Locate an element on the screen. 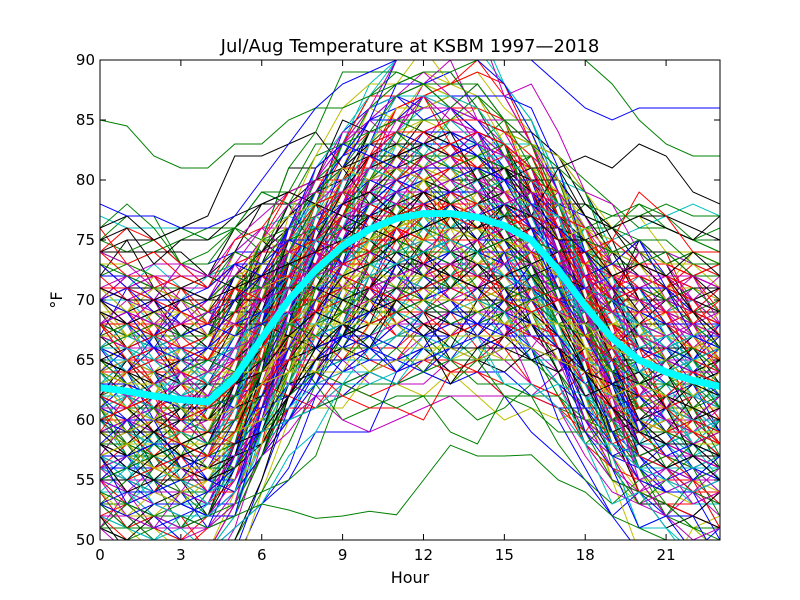  x-axis-label: Hour is located at coordinates (410, 577).